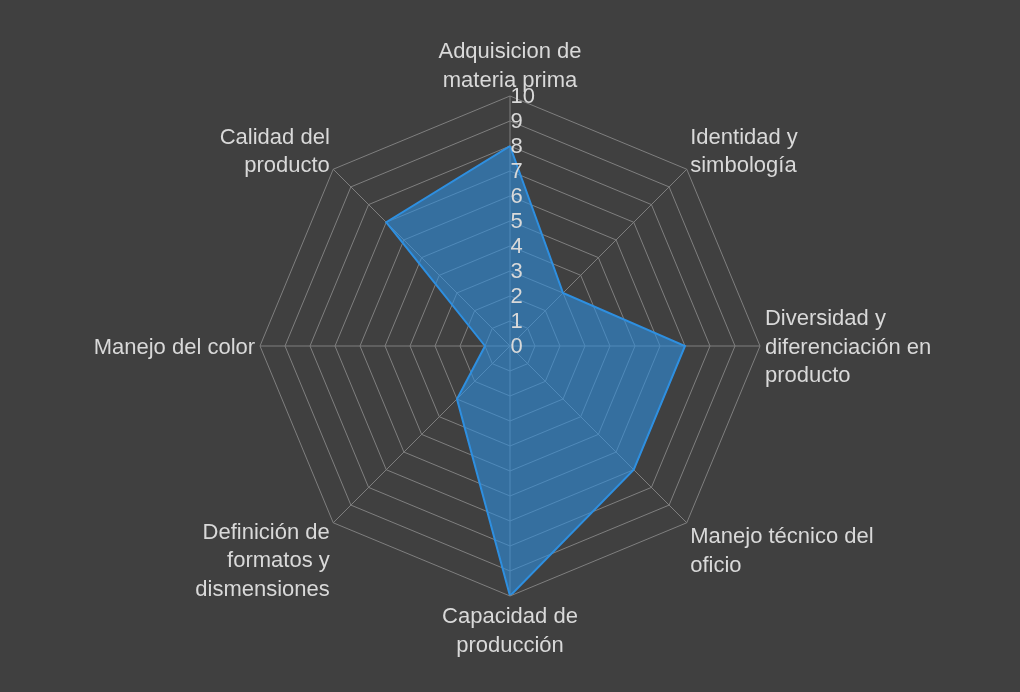  I want to click on spoke-label: Definición de formatos y dismensiones, so click(262, 560).